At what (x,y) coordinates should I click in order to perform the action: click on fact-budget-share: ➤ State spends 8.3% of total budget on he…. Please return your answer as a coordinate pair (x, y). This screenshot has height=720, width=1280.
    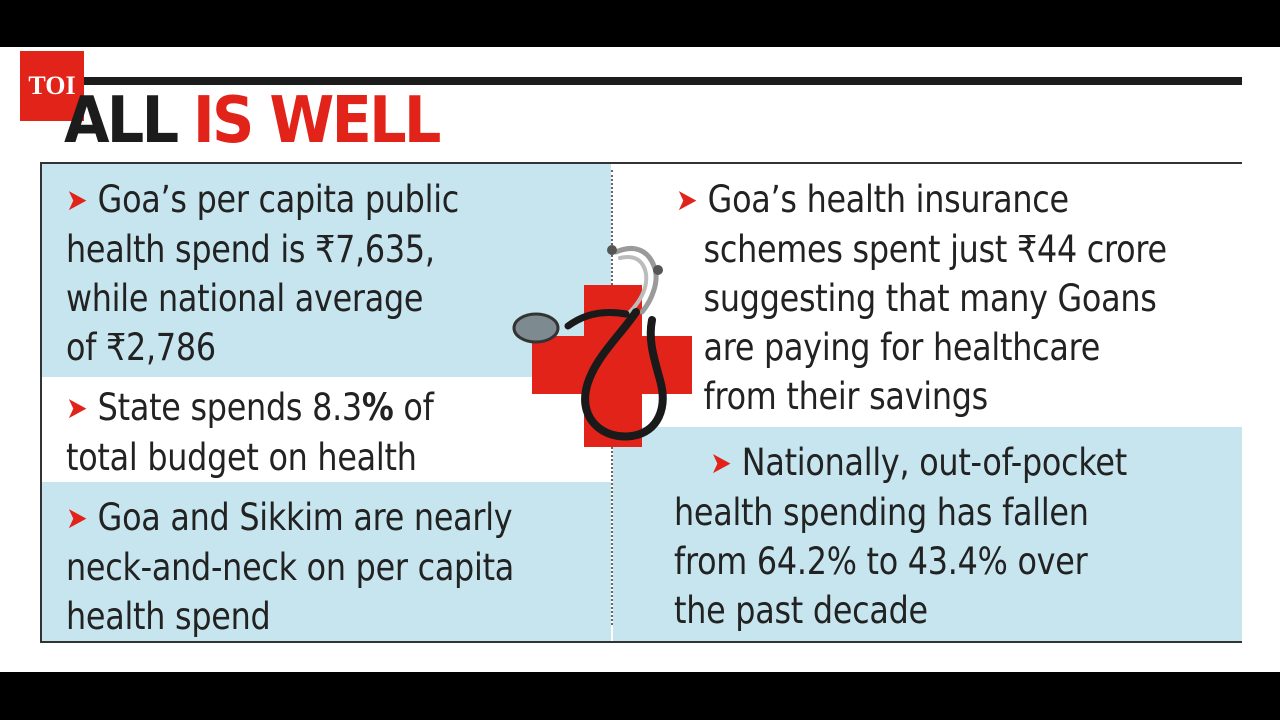
    Looking at the image, I should click on (250, 432).